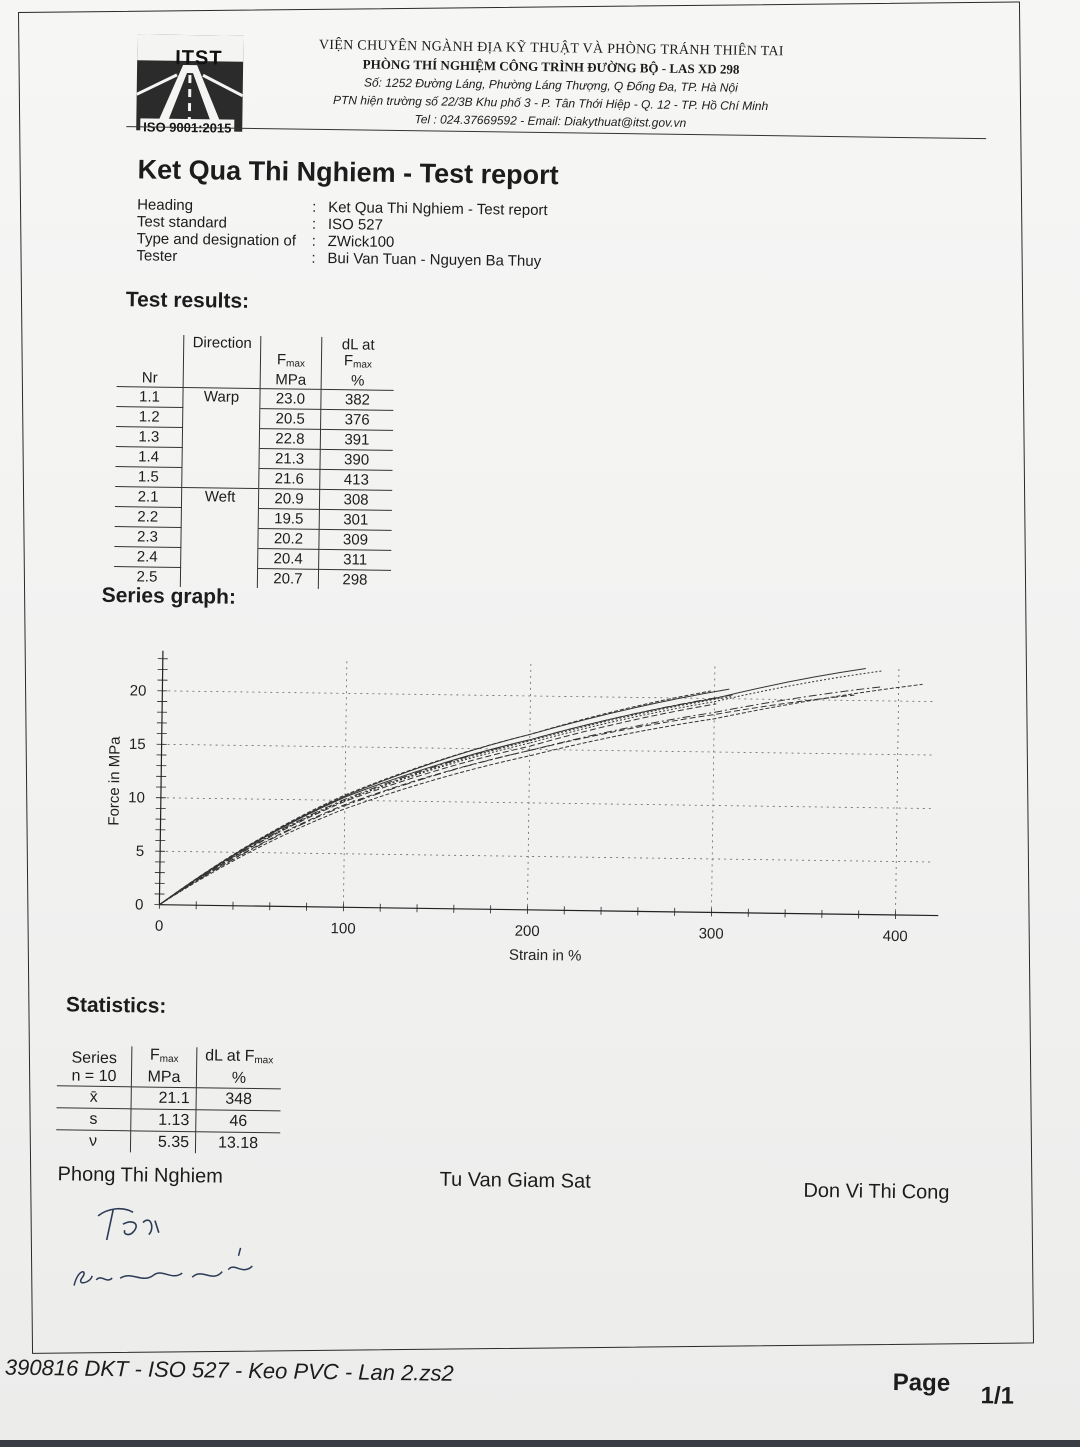  What do you see at coordinates (222, 362) in the screenshot?
I see `col-direction: Direction` at bounding box center [222, 362].